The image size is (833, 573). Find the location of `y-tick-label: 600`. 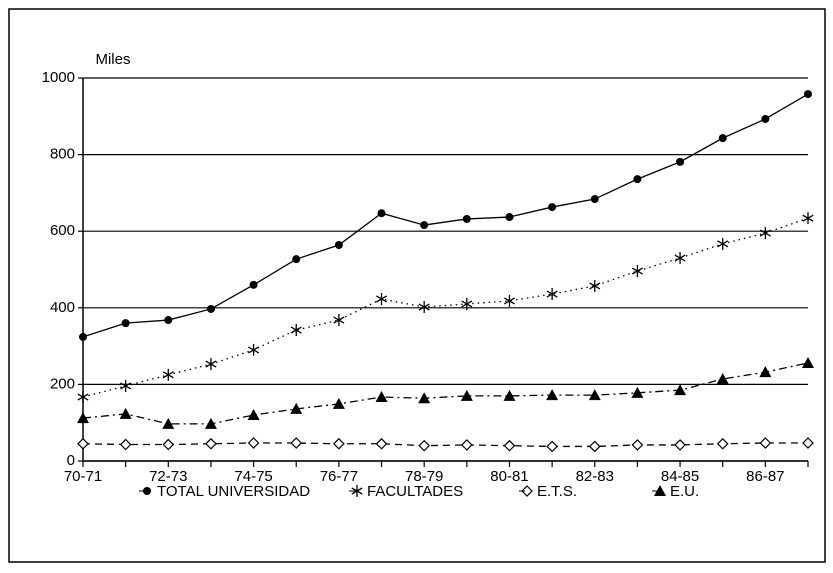

y-tick-label: 600 is located at coordinates (62, 230).